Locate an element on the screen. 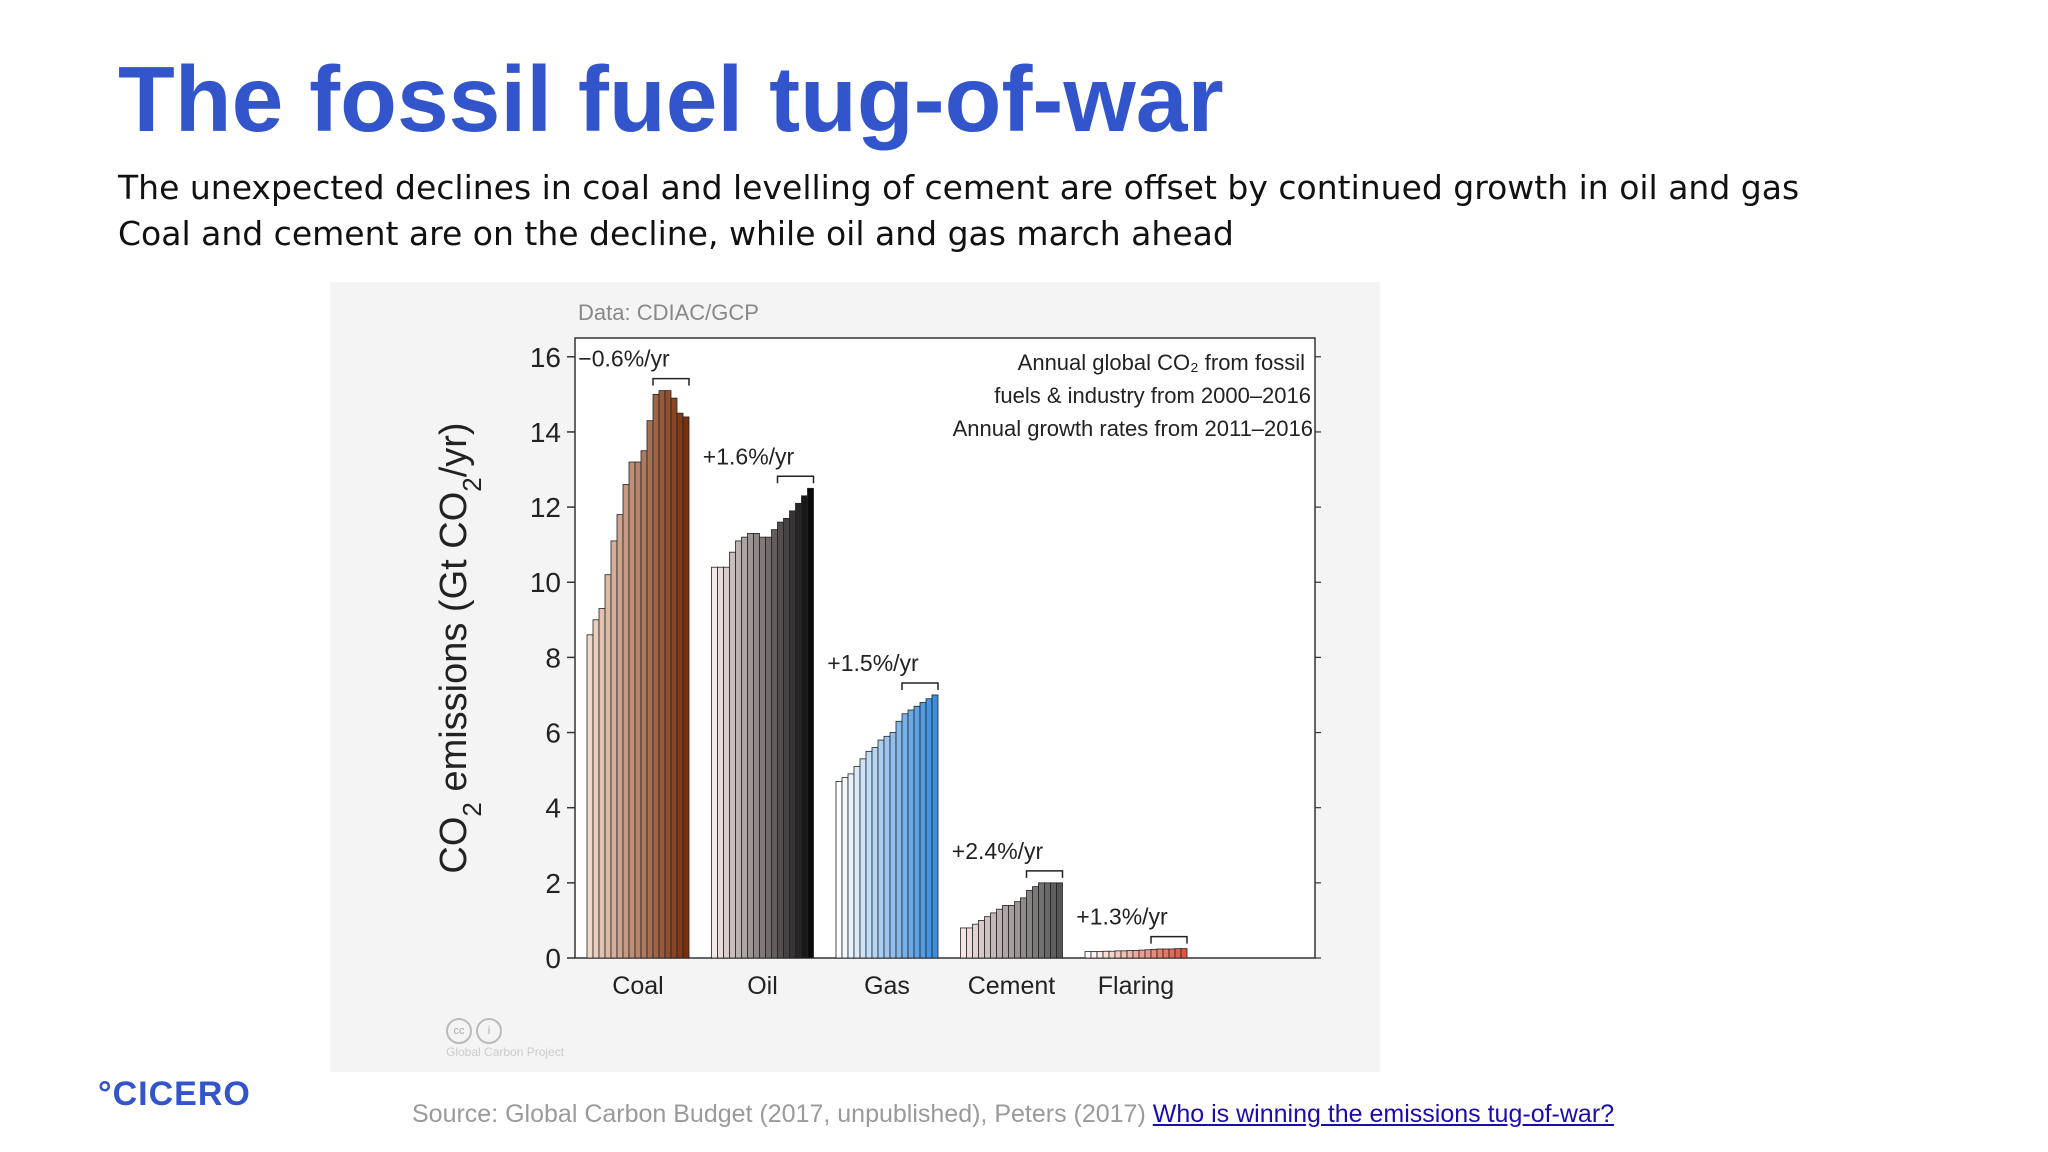 This screenshot has width=2048, height=1152. y-axis-label-sub: 2 is located at coordinates (472, 809).